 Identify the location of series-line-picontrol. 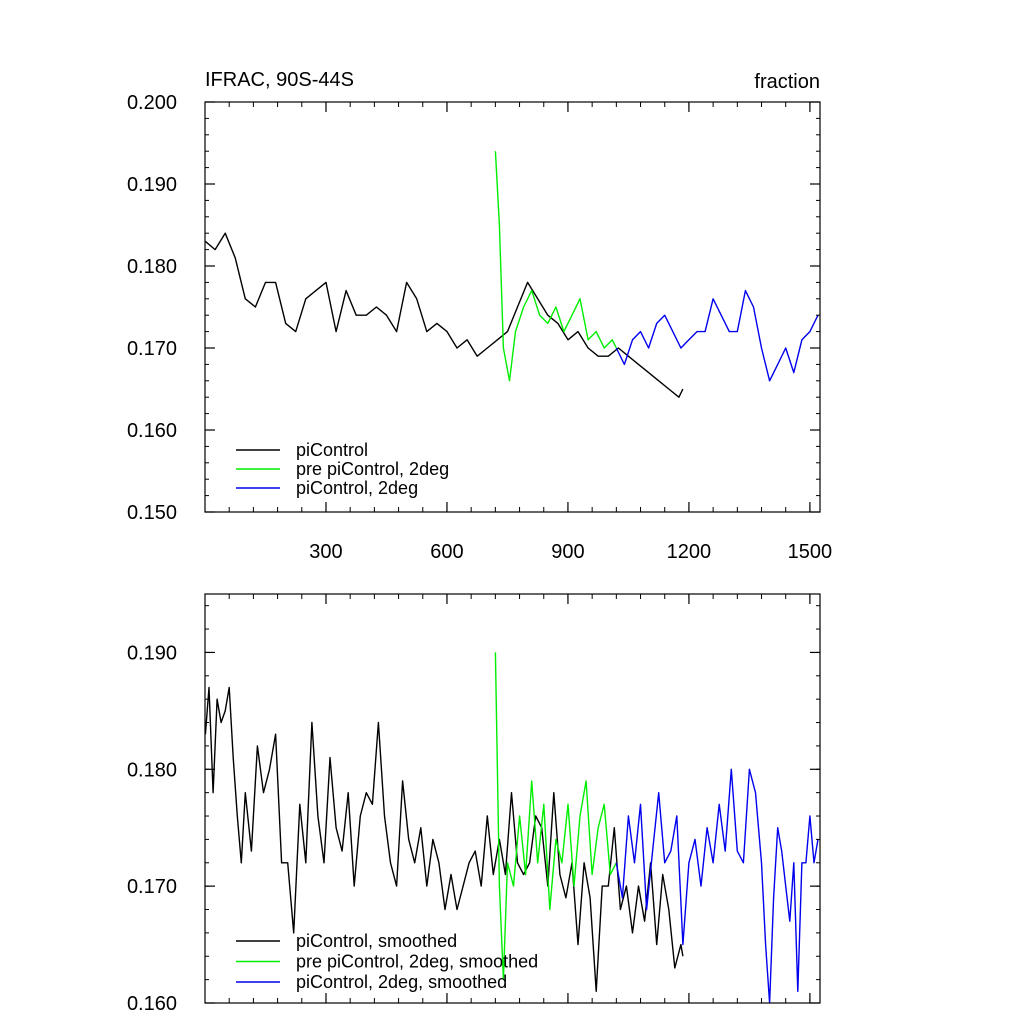
(444, 315).